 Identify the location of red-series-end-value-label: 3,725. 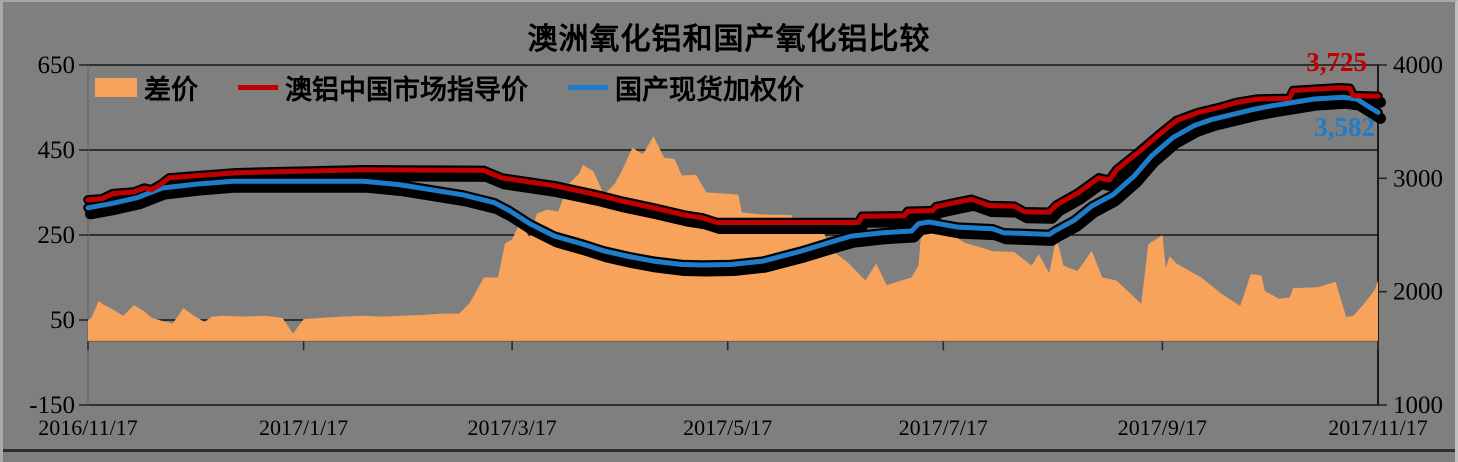
(1336, 62).